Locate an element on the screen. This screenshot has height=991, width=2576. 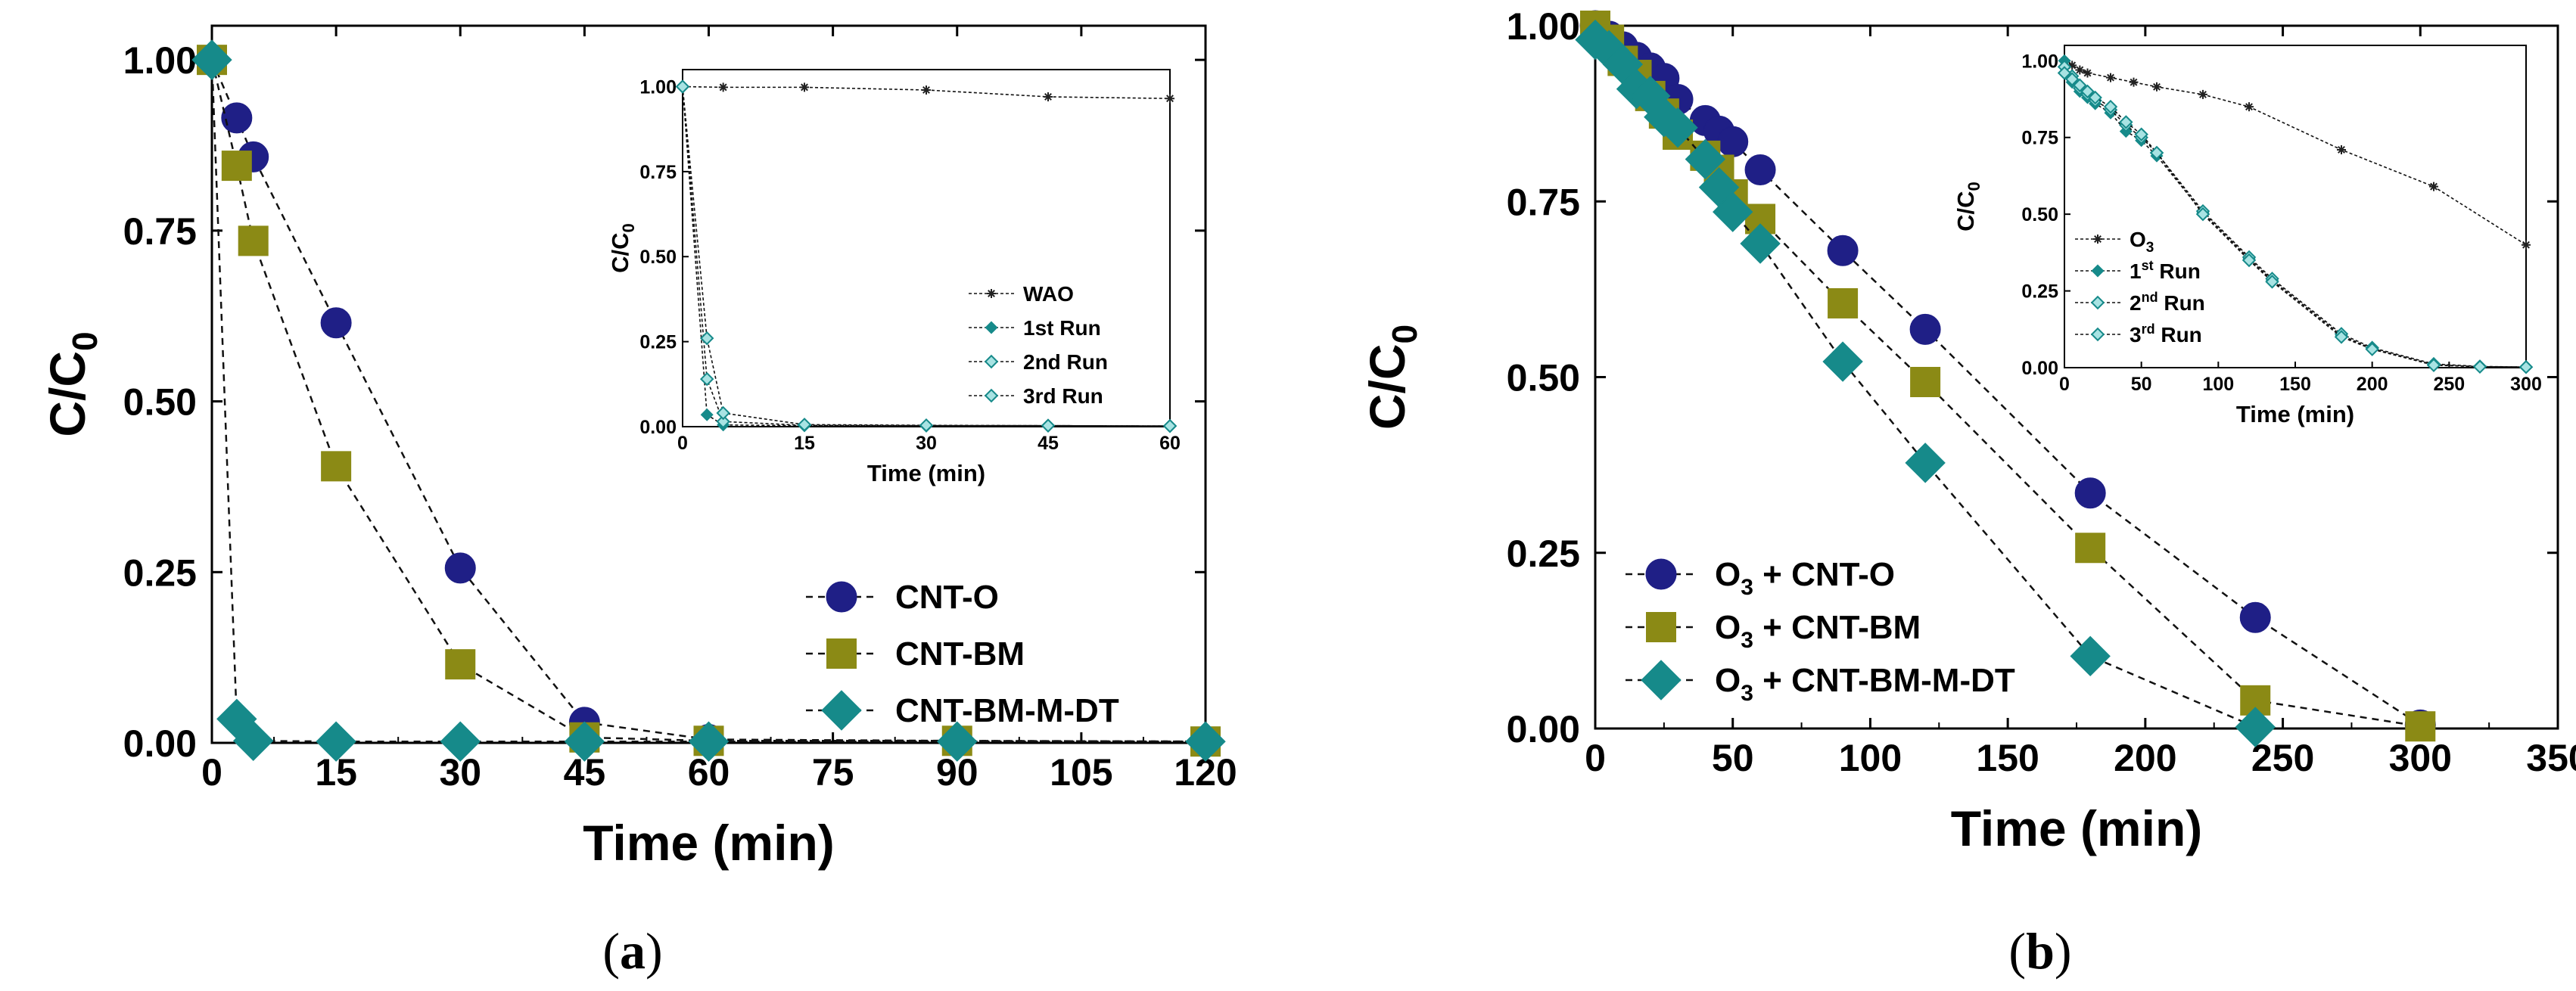
inset-legend-entry: 3rd Run is located at coordinates (2166, 334).